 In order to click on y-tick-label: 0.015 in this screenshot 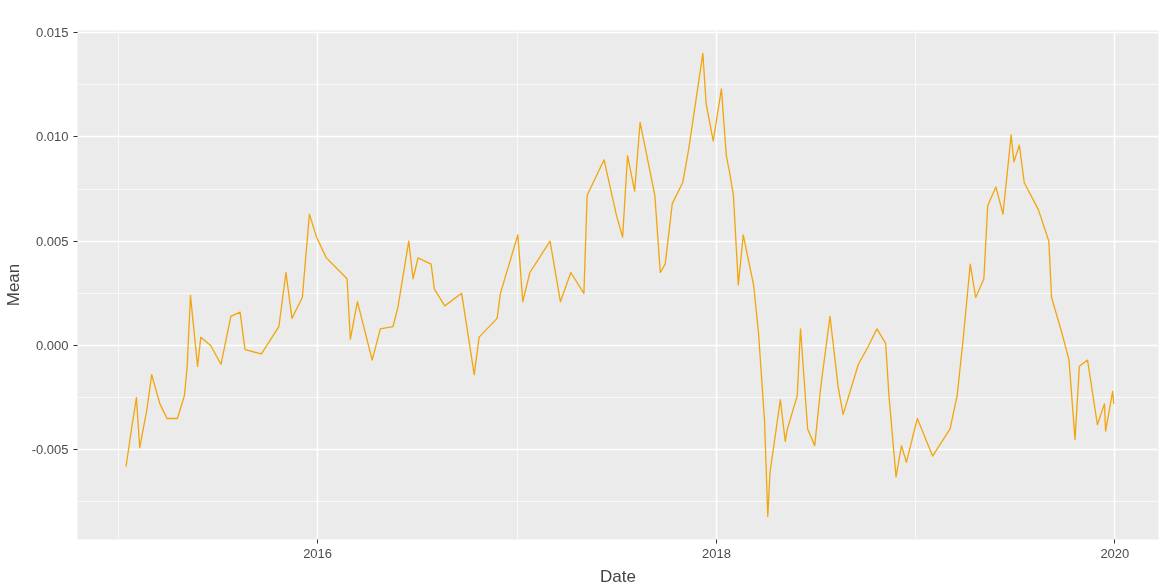, I will do `click(52, 33)`.